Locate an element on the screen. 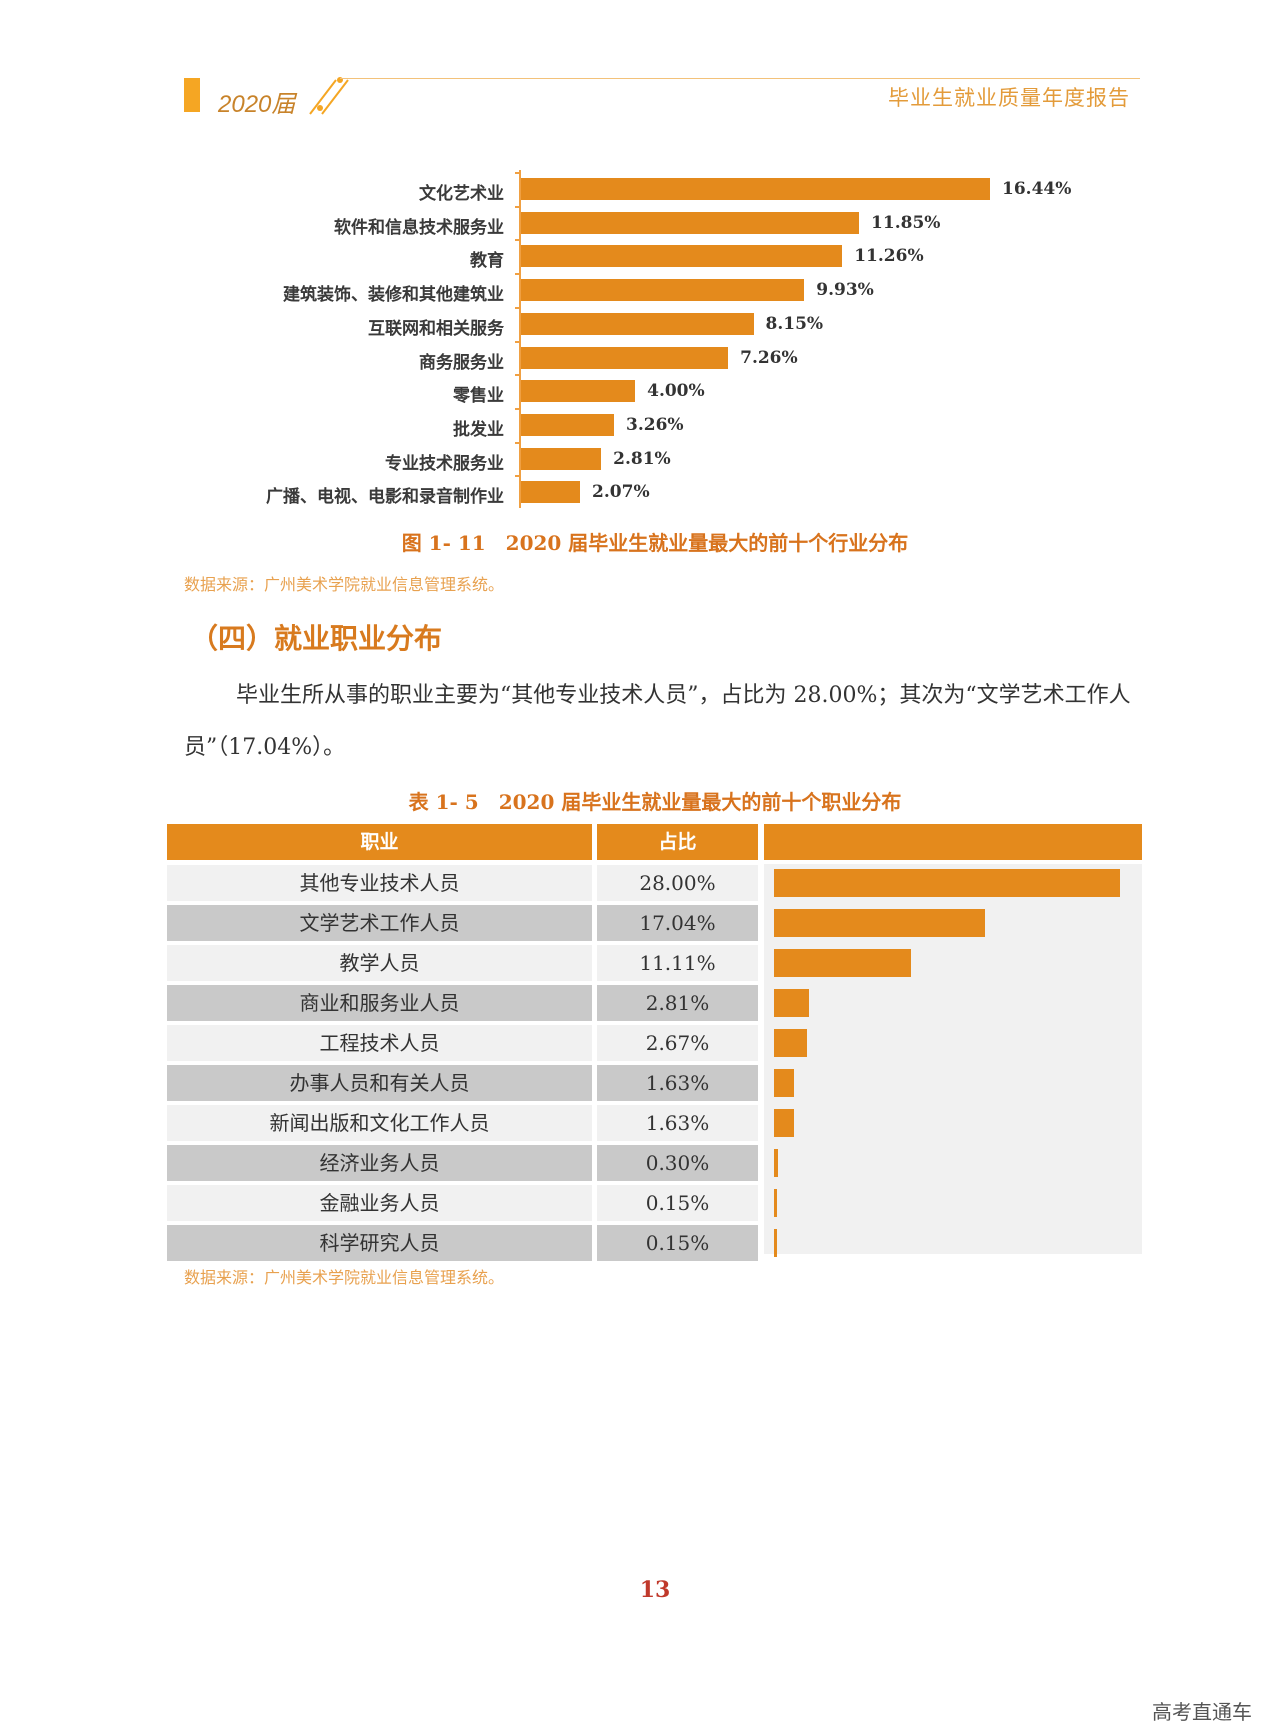  header-accent-block is located at coordinates (192, 95).